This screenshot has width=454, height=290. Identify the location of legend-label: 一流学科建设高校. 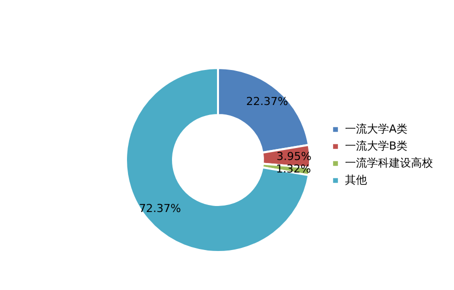
(389, 163).